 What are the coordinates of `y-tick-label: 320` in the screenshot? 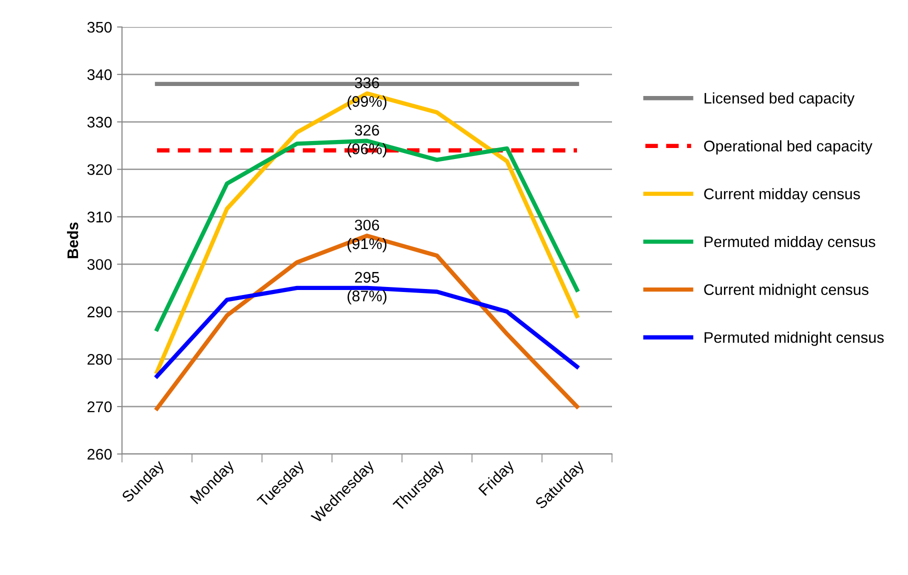 It's located at (99, 170).